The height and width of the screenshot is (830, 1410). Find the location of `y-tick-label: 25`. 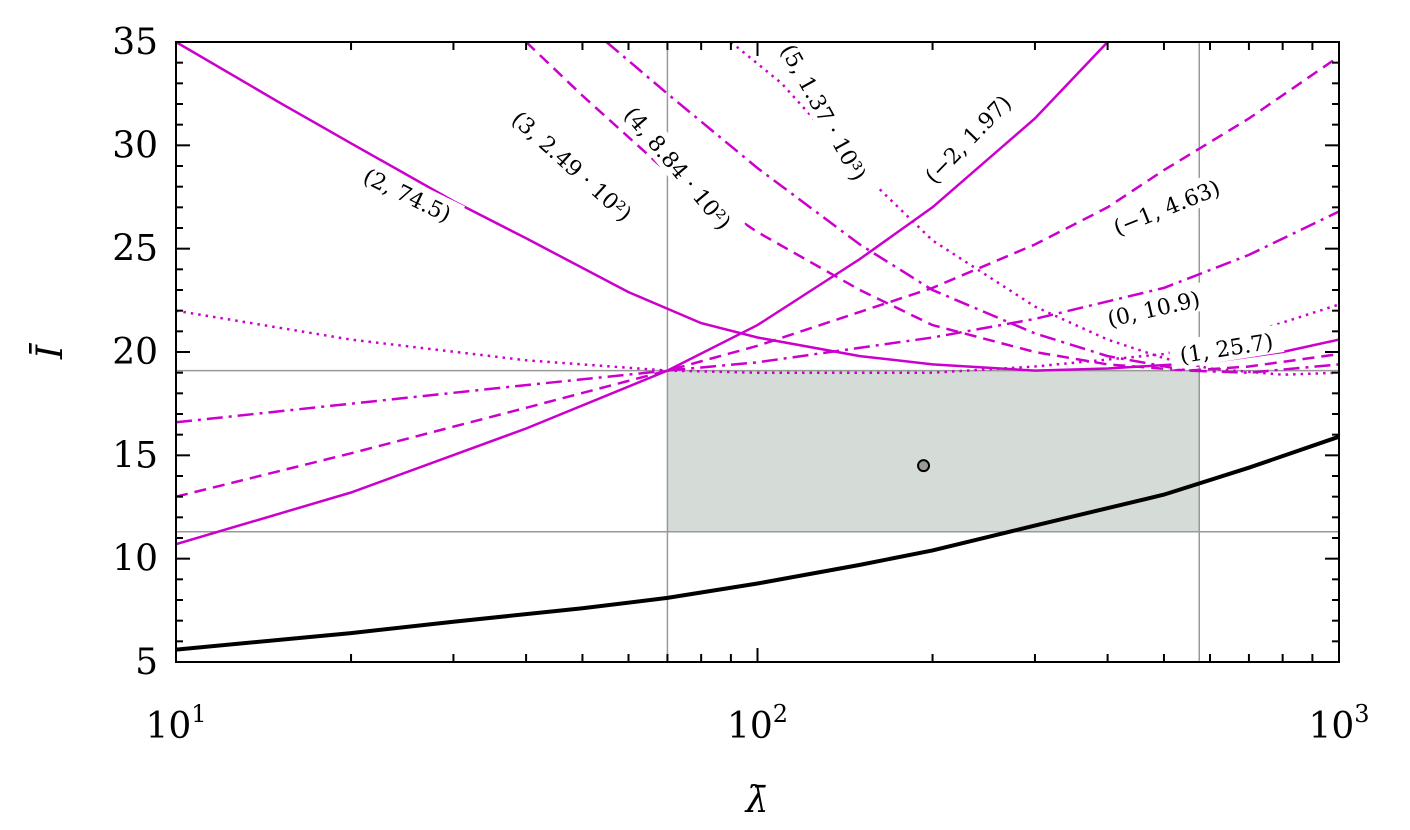

y-tick-label: 25 is located at coordinates (135, 249).